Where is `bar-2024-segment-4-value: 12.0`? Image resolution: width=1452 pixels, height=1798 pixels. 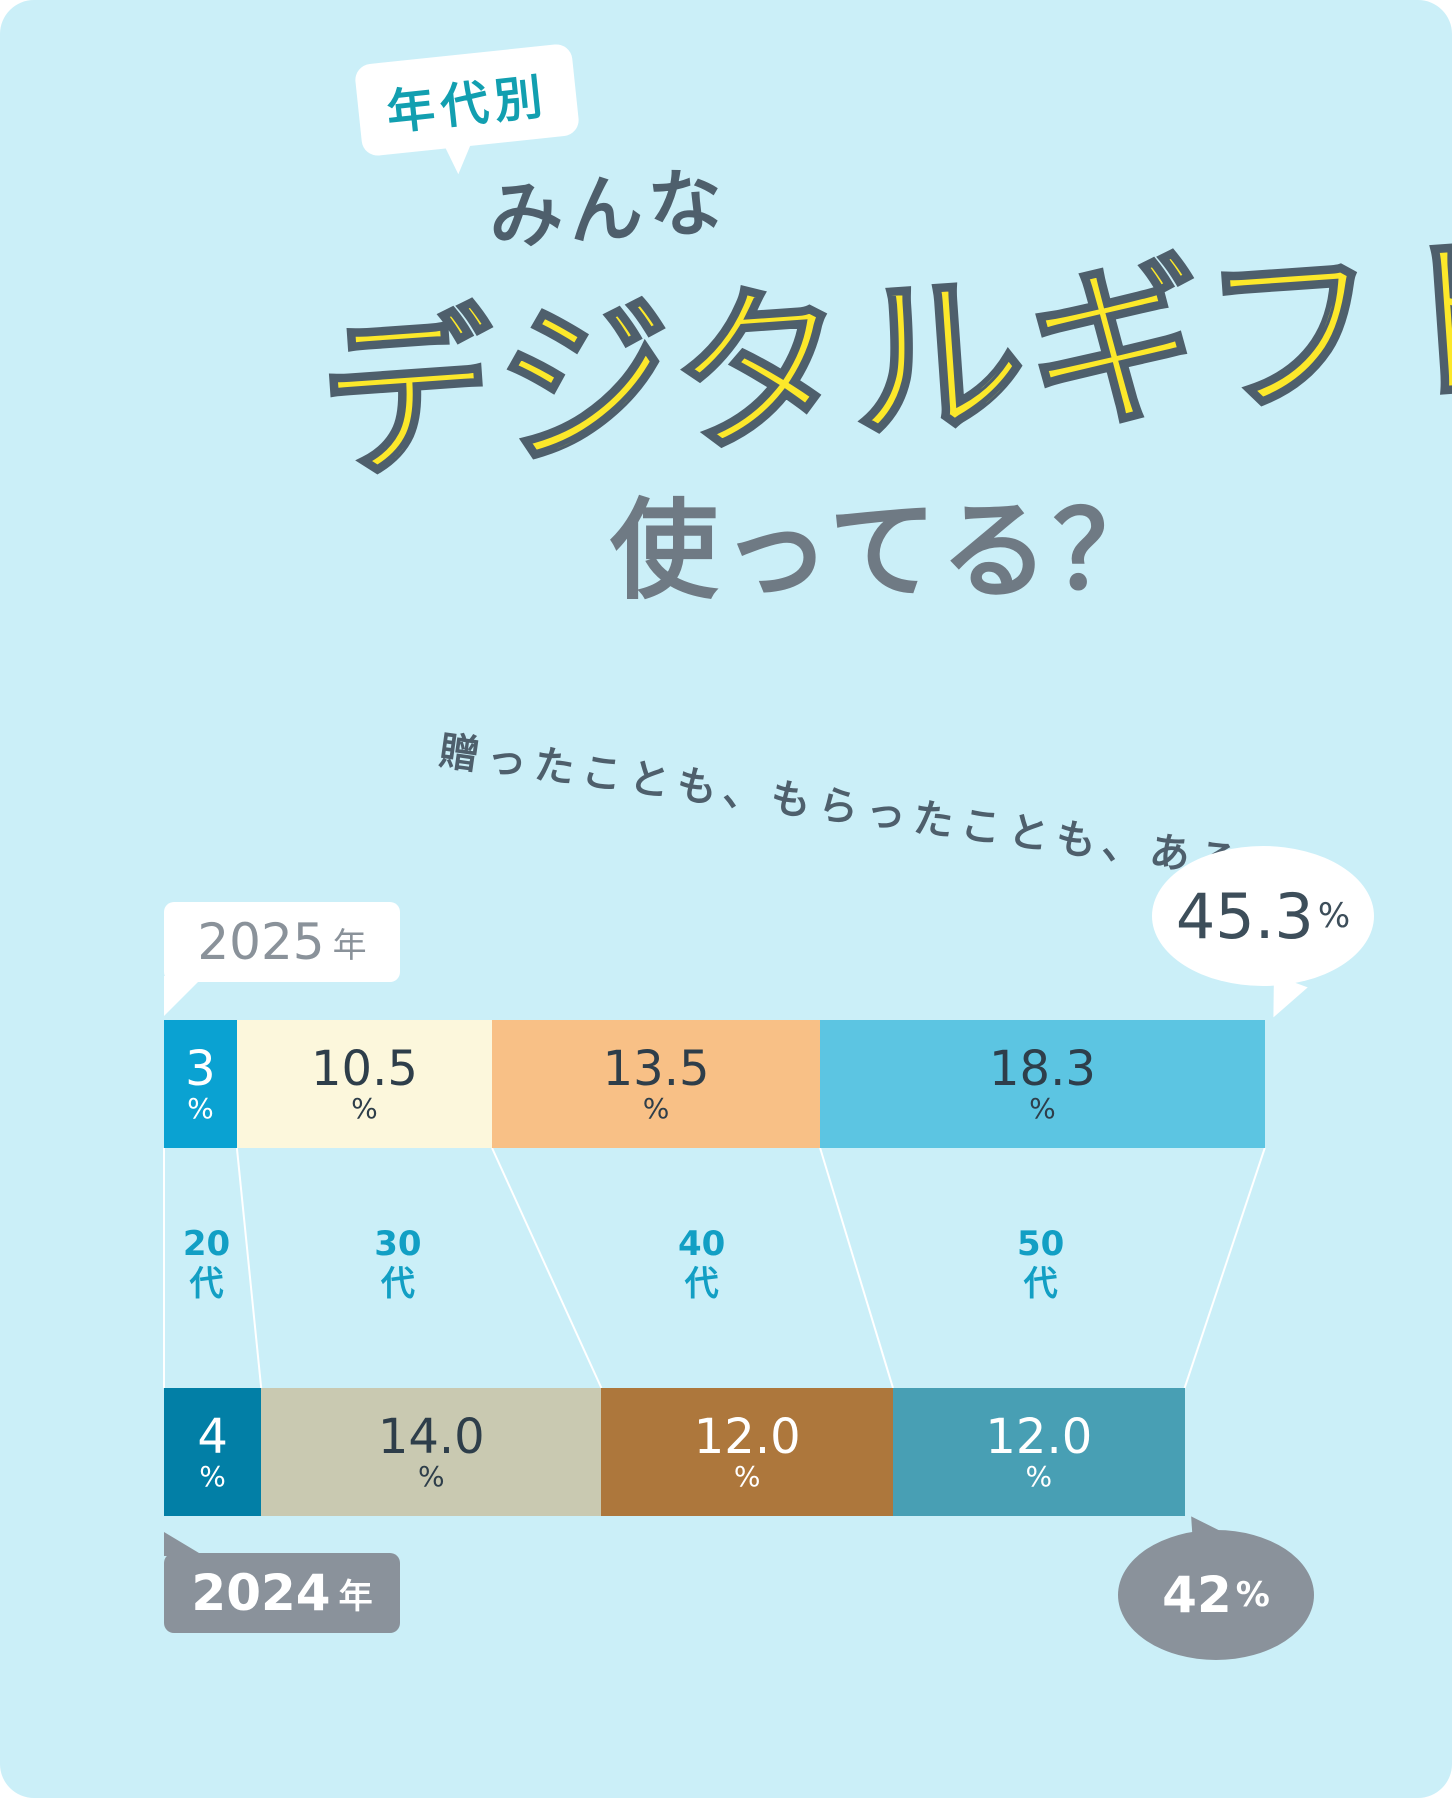 bar-2024-segment-4-value: 12.0 is located at coordinates (1039, 1437).